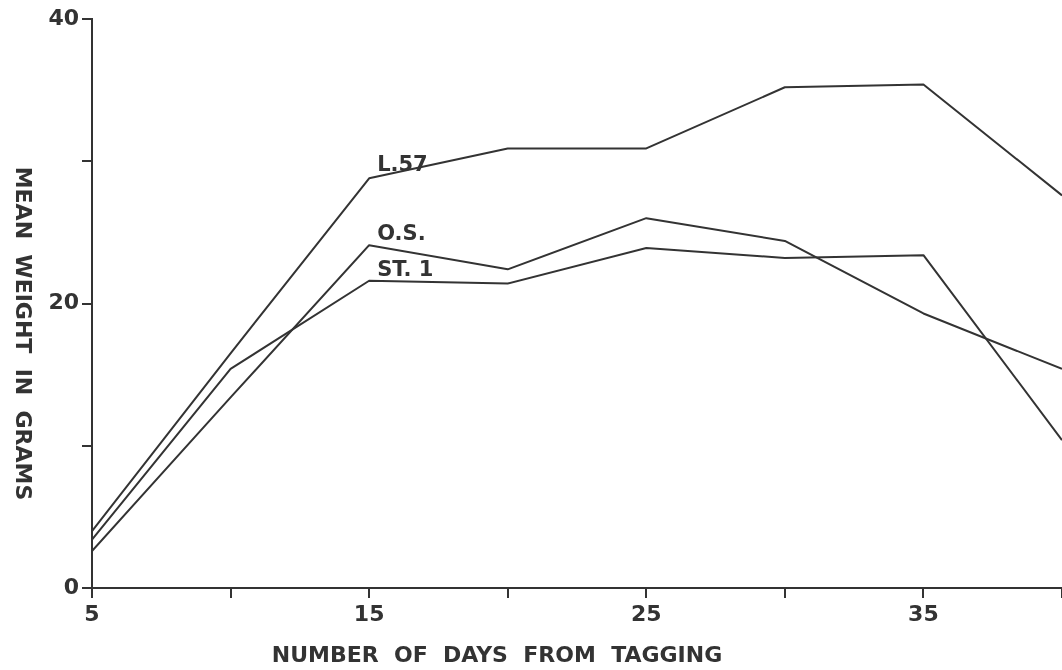 This screenshot has height=670, width=1062. Describe the element at coordinates (405, 268) in the screenshot. I see `series-label: ST. 1` at that location.